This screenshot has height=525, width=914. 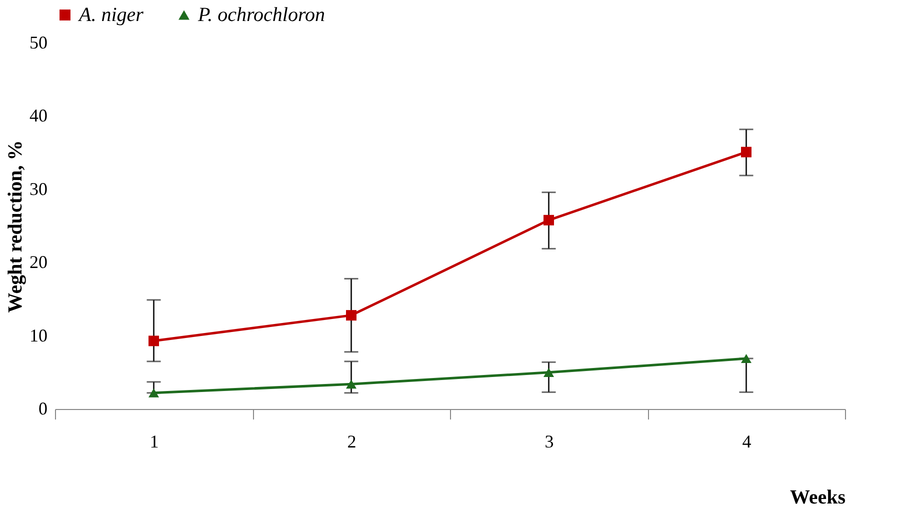 I want to click on y-tick-label: 0, so click(x=43, y=408).